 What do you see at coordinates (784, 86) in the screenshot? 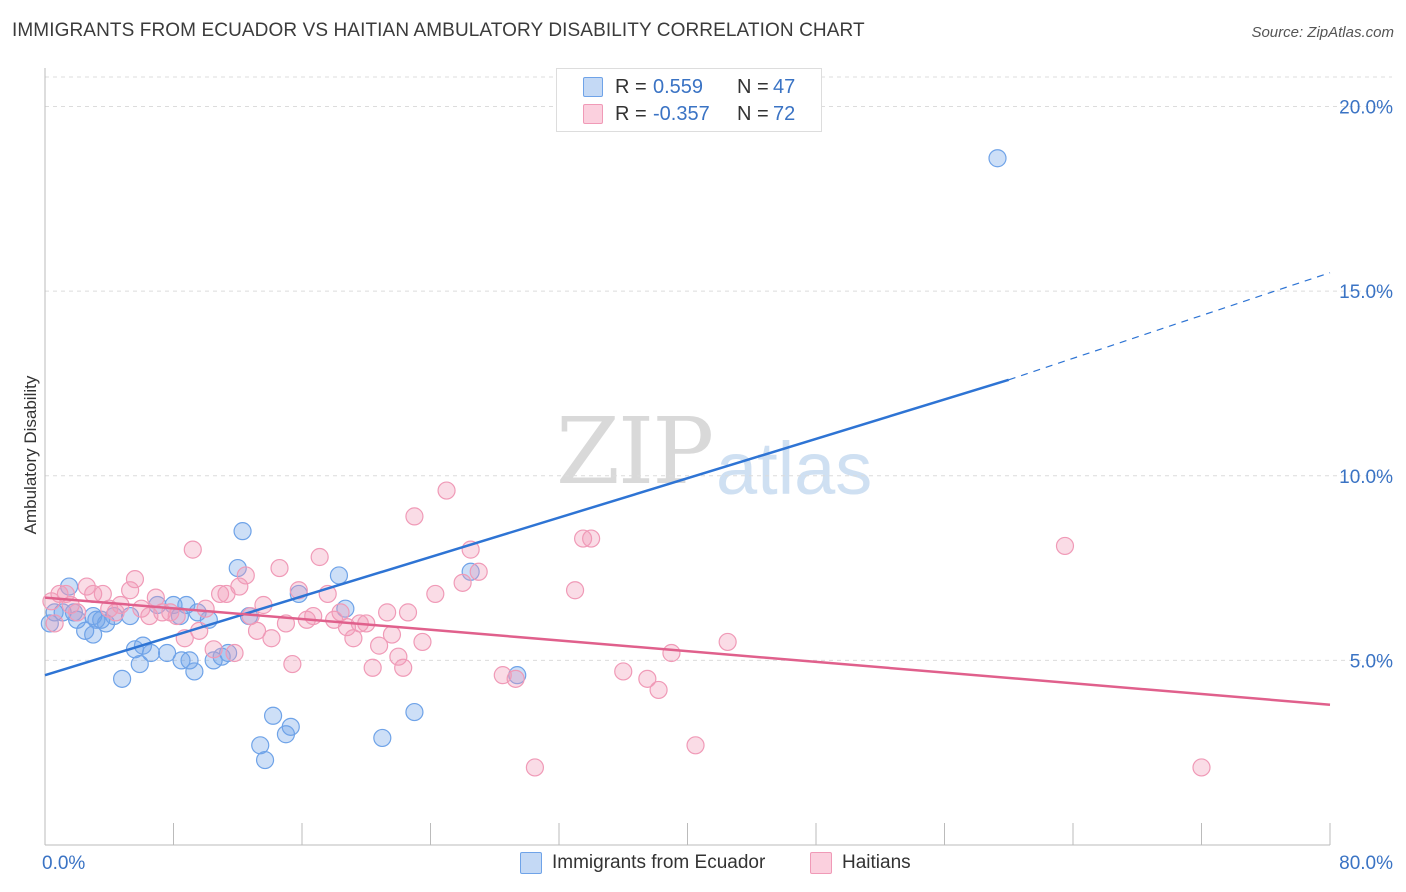
I see `legend-n-value: 47` at bounding box center [784, 86].